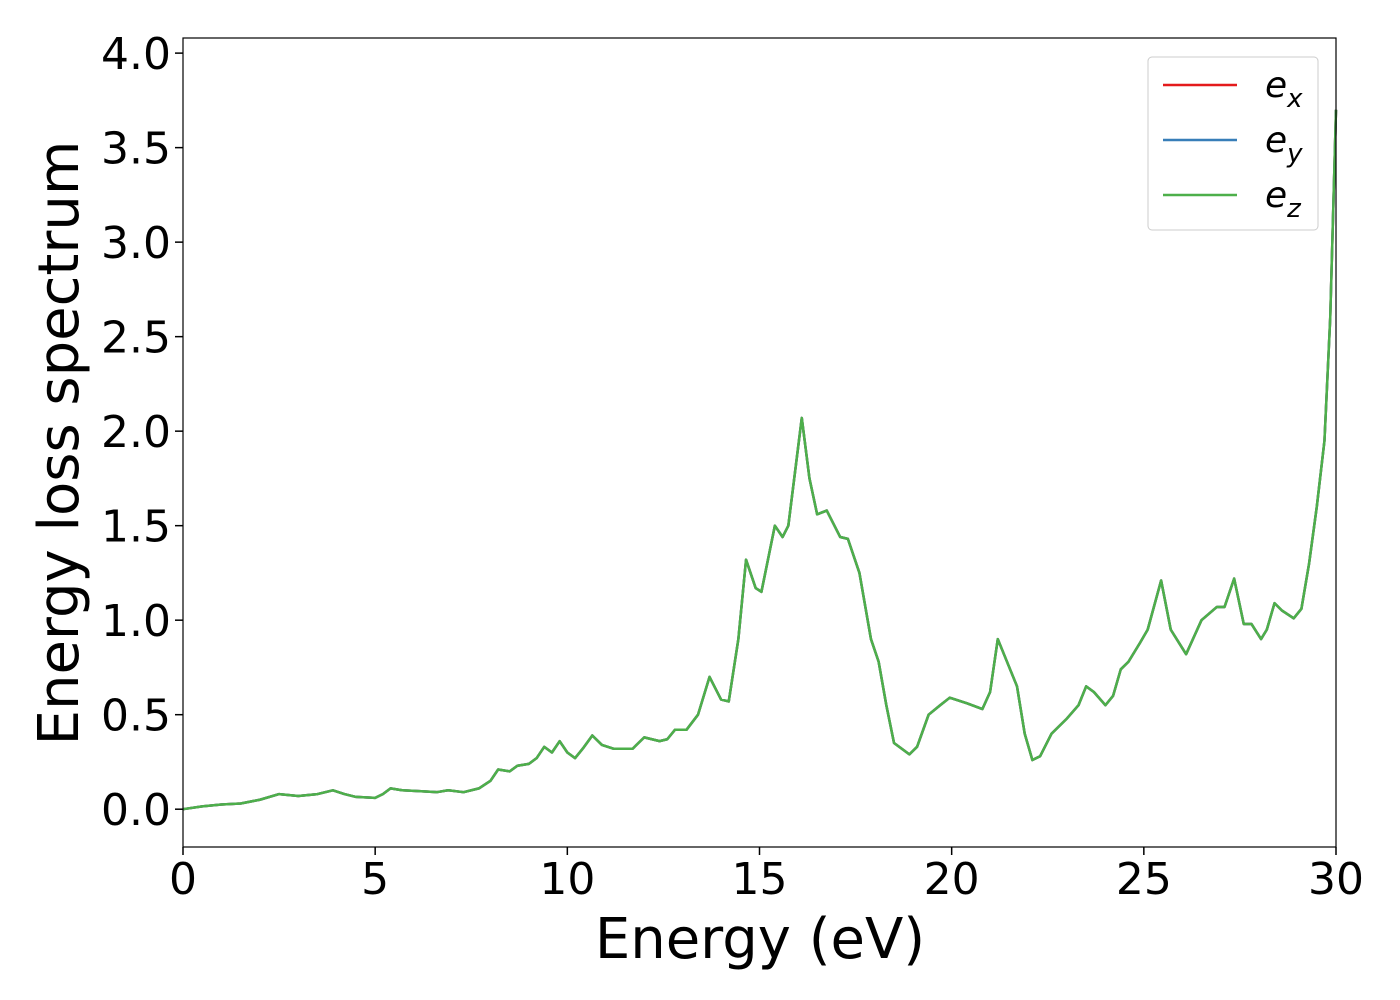 The height and width of the screenshot is (1000, 1400). I want to click on y-tick-label: 2.5, so click(136, 338).